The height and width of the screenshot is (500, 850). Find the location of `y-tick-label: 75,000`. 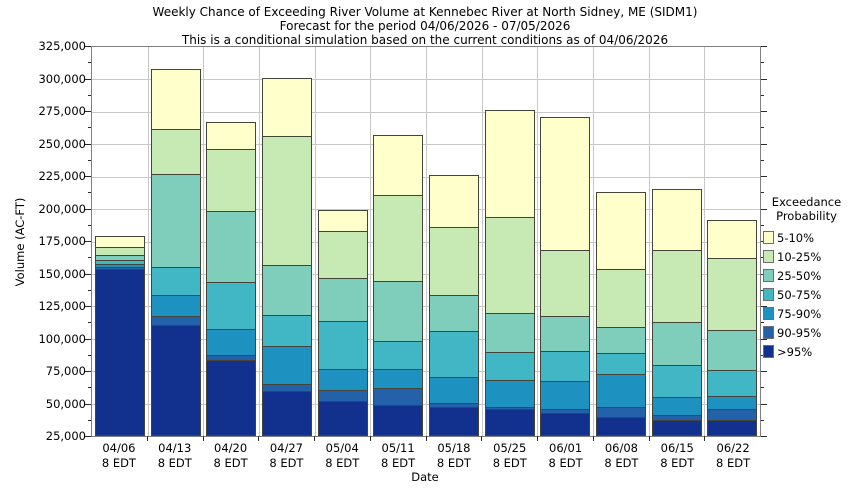

y-tick-label: 75,000 is located at coordinates (65, 371).